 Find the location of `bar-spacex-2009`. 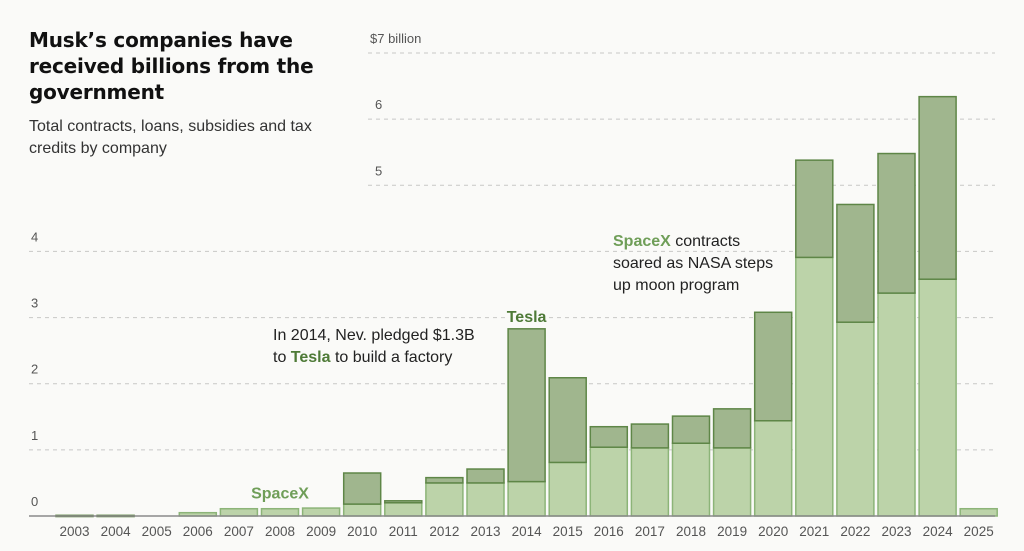

bar-spacex-2009 is located at coordinates (321, 512).